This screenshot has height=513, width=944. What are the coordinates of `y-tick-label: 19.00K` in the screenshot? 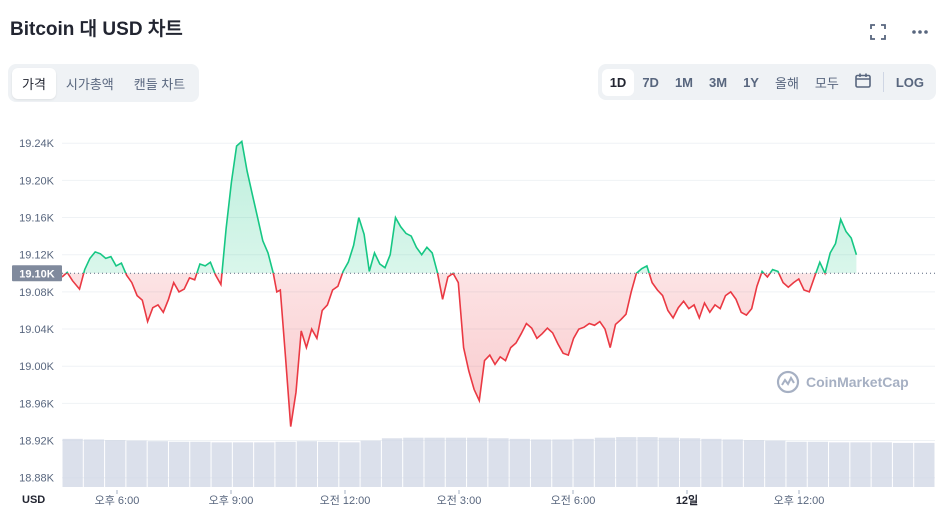 It's located at (37, 367).